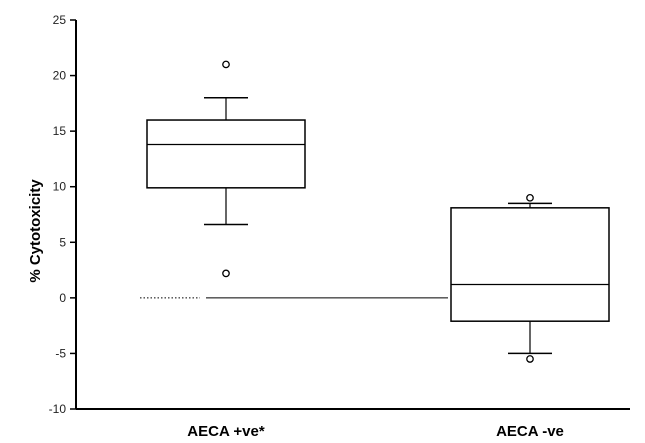 This screenshot has width=645, height=443. Describe the element at coordinates (62, 298) in the screenshot. I see `y-tick-label: 0` at that location.